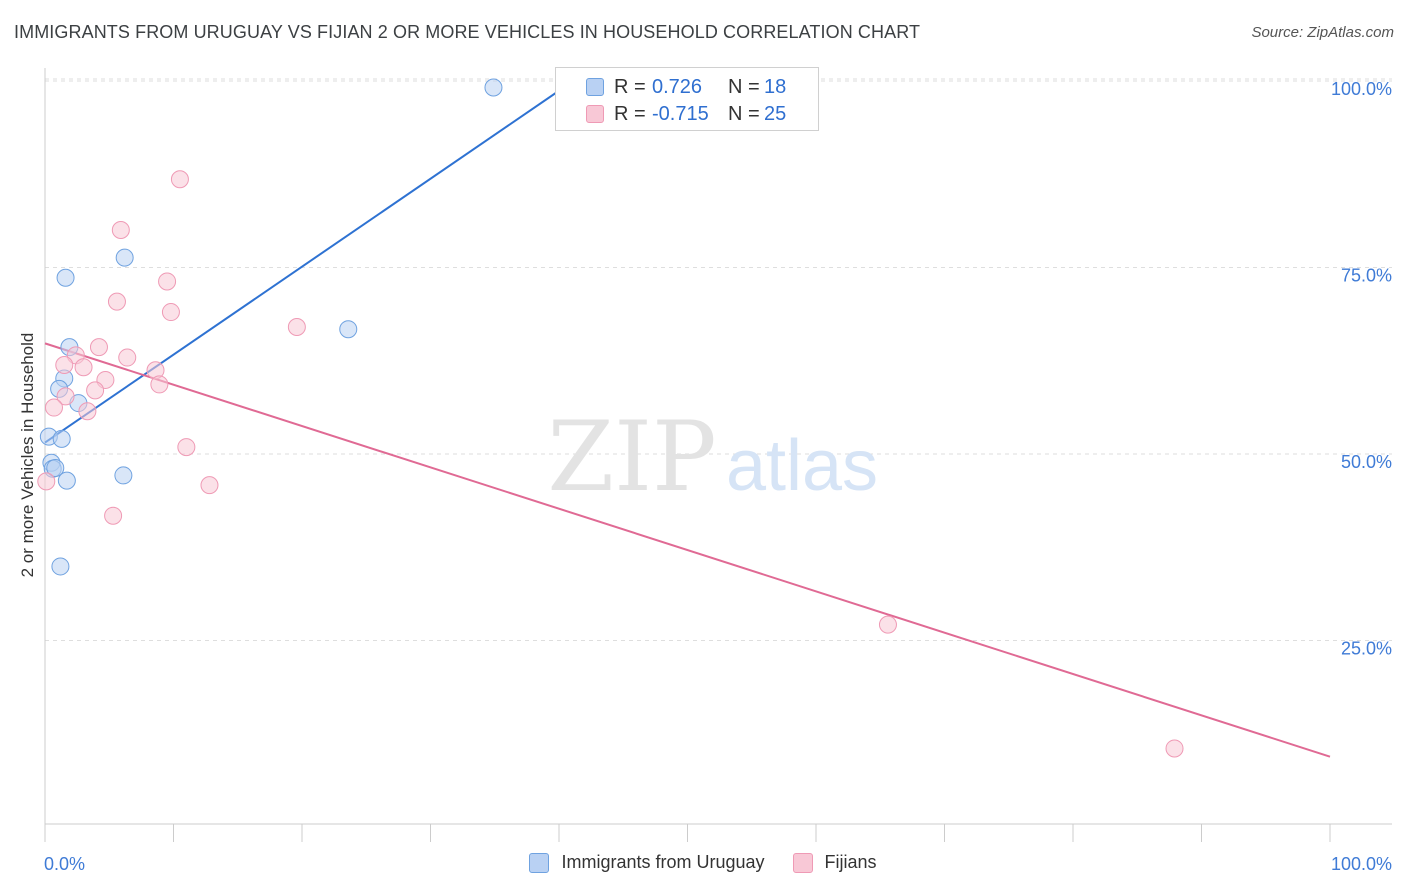  Describe the element at coordinates (1366, 276) in the screenshot. I see `y-tick-label-1: 75.0%` at that location.